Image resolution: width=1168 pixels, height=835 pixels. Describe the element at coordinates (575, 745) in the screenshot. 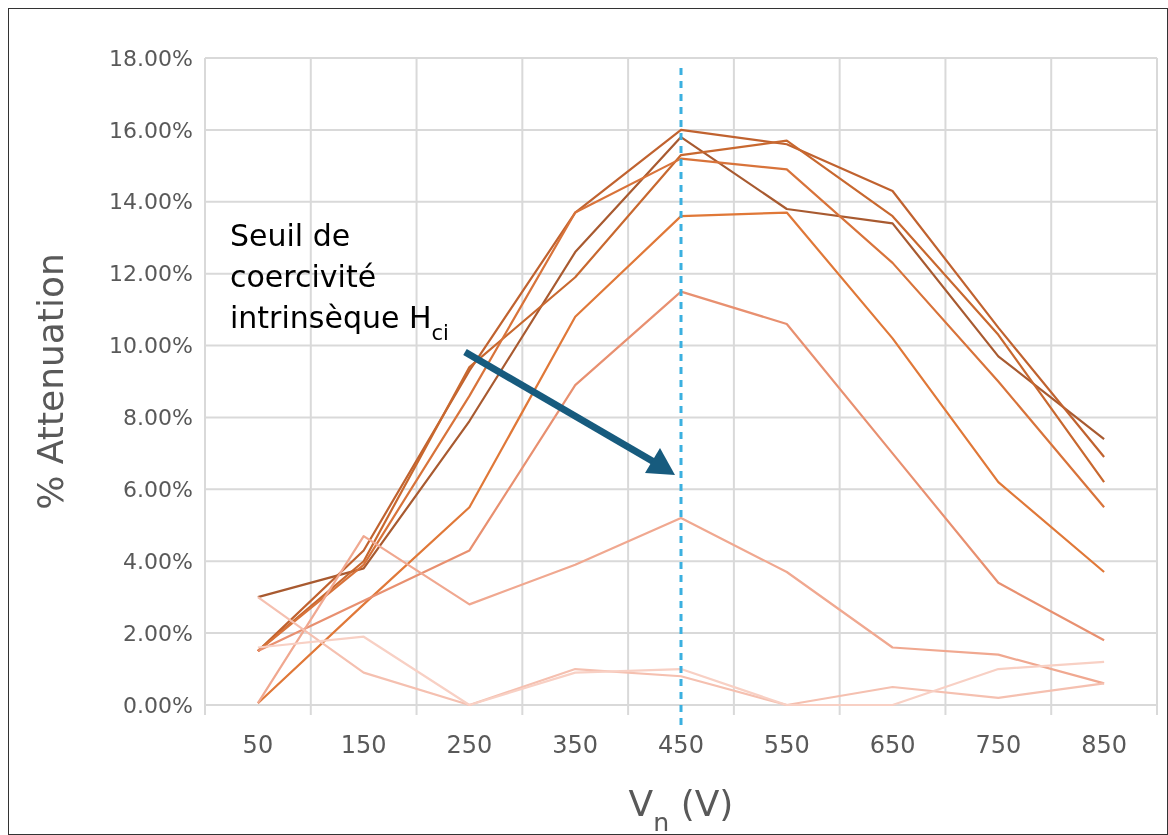

I see `x-tick-label: 350` at that location.